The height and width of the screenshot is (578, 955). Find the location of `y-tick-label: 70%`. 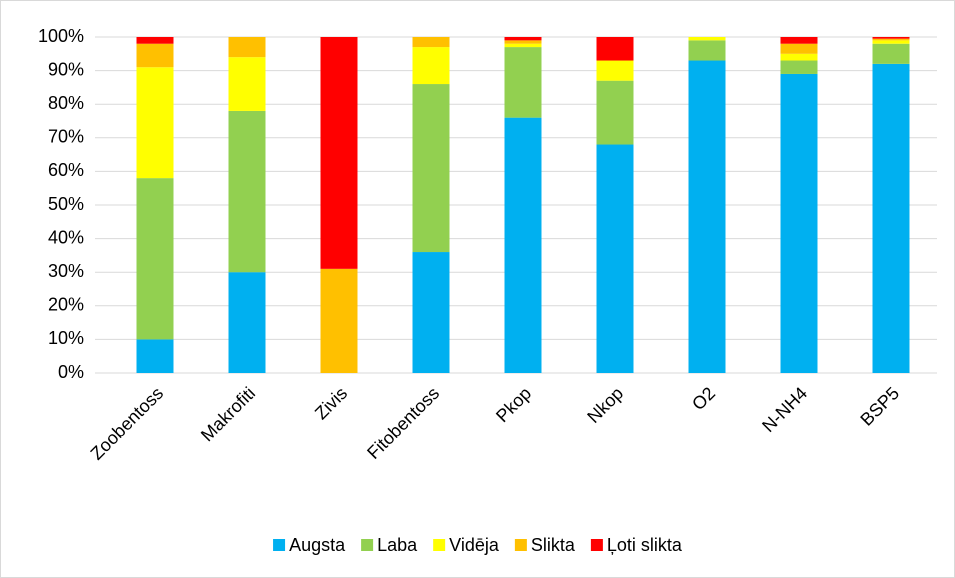

y-tick-label: 70% is located at coordinates (66, 137).